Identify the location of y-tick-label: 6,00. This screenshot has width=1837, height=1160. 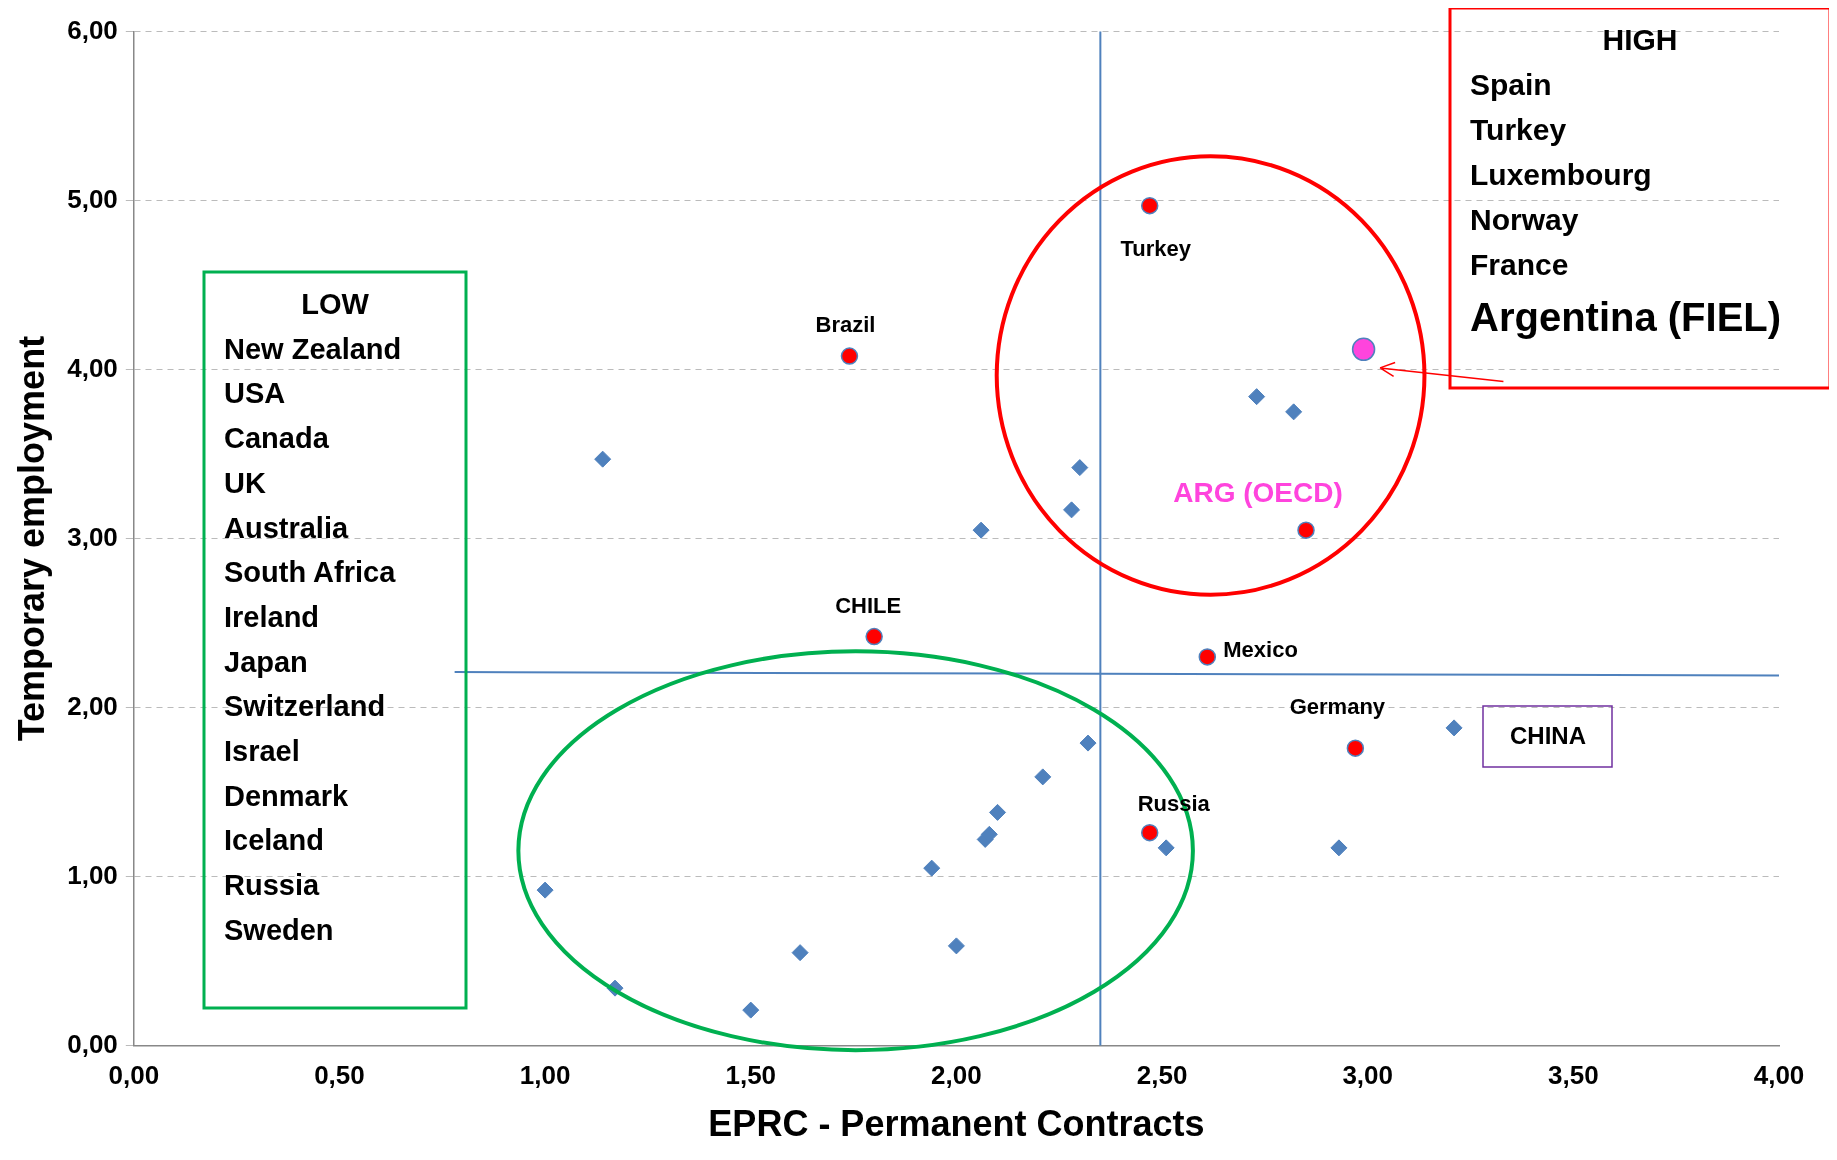
(92, 29).